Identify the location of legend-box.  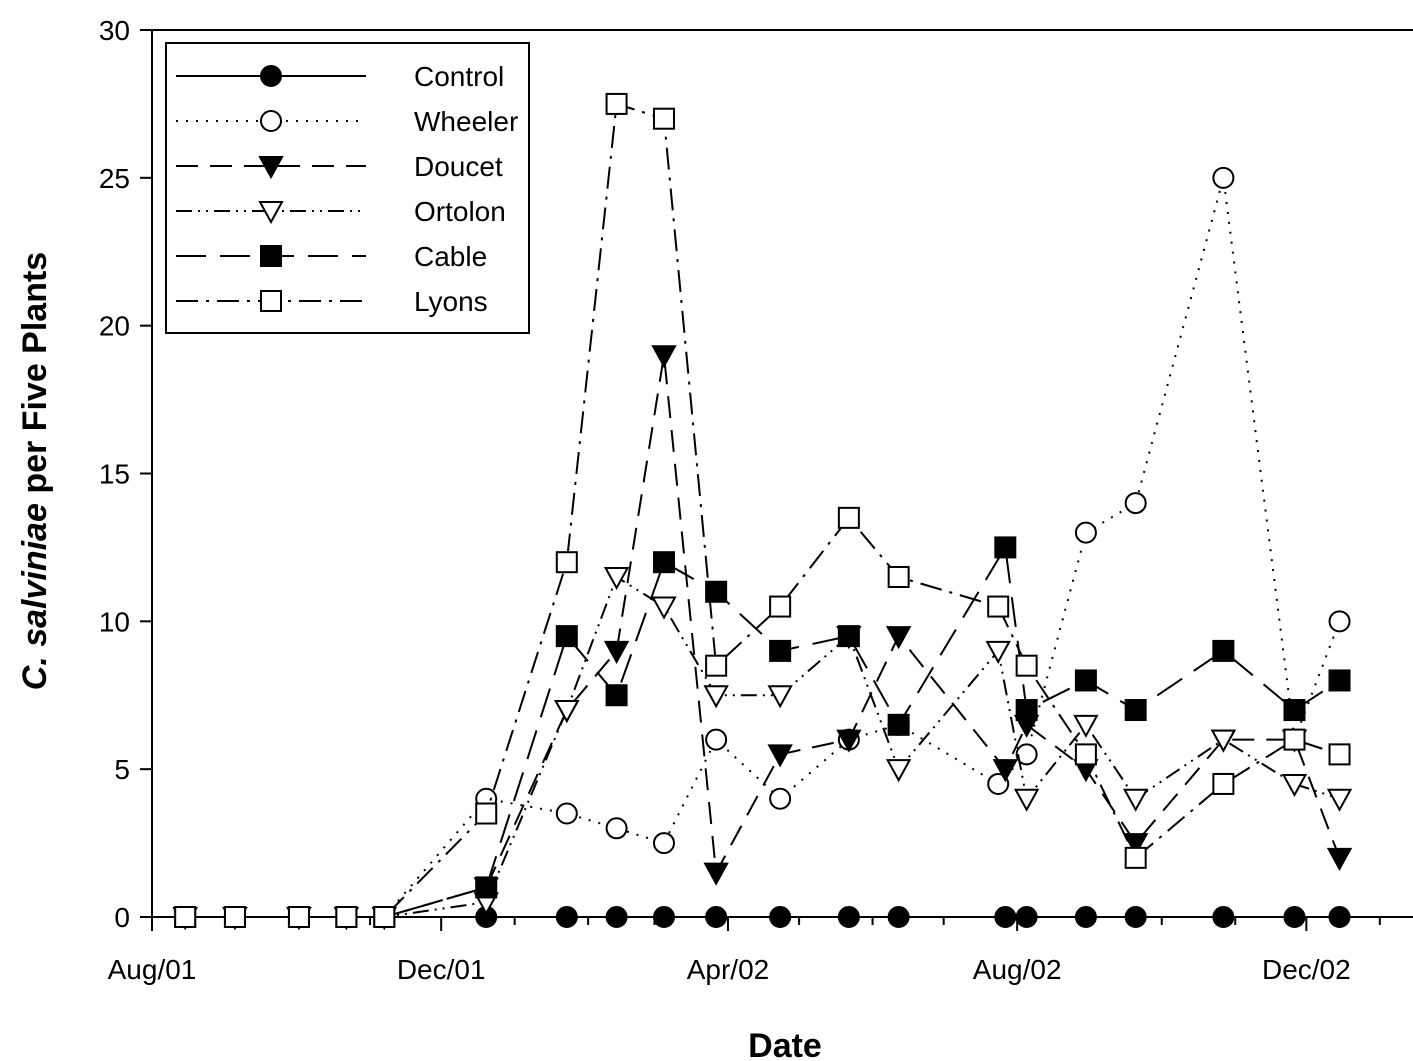
(347, 188).